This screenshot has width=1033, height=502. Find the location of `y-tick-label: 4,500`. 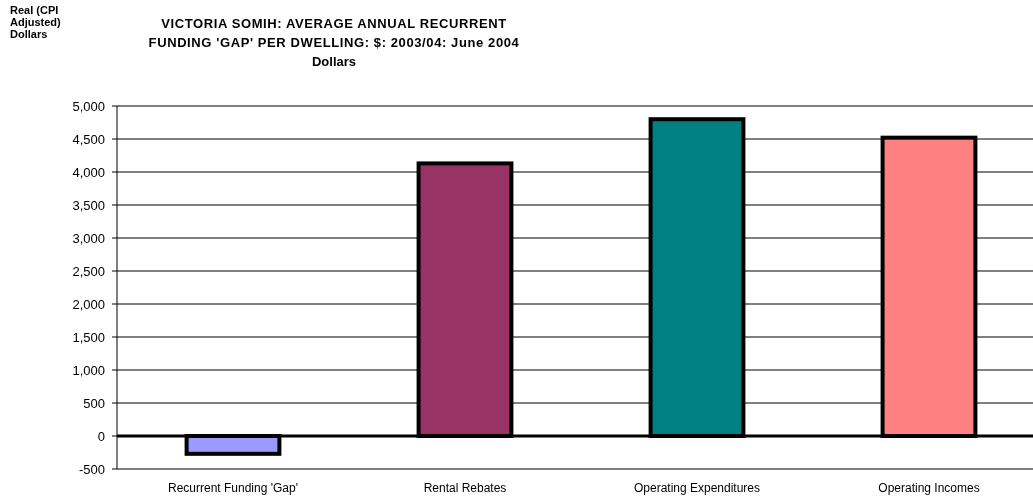

y-tick-label: 4,500 is located at coordinates (88, 139).